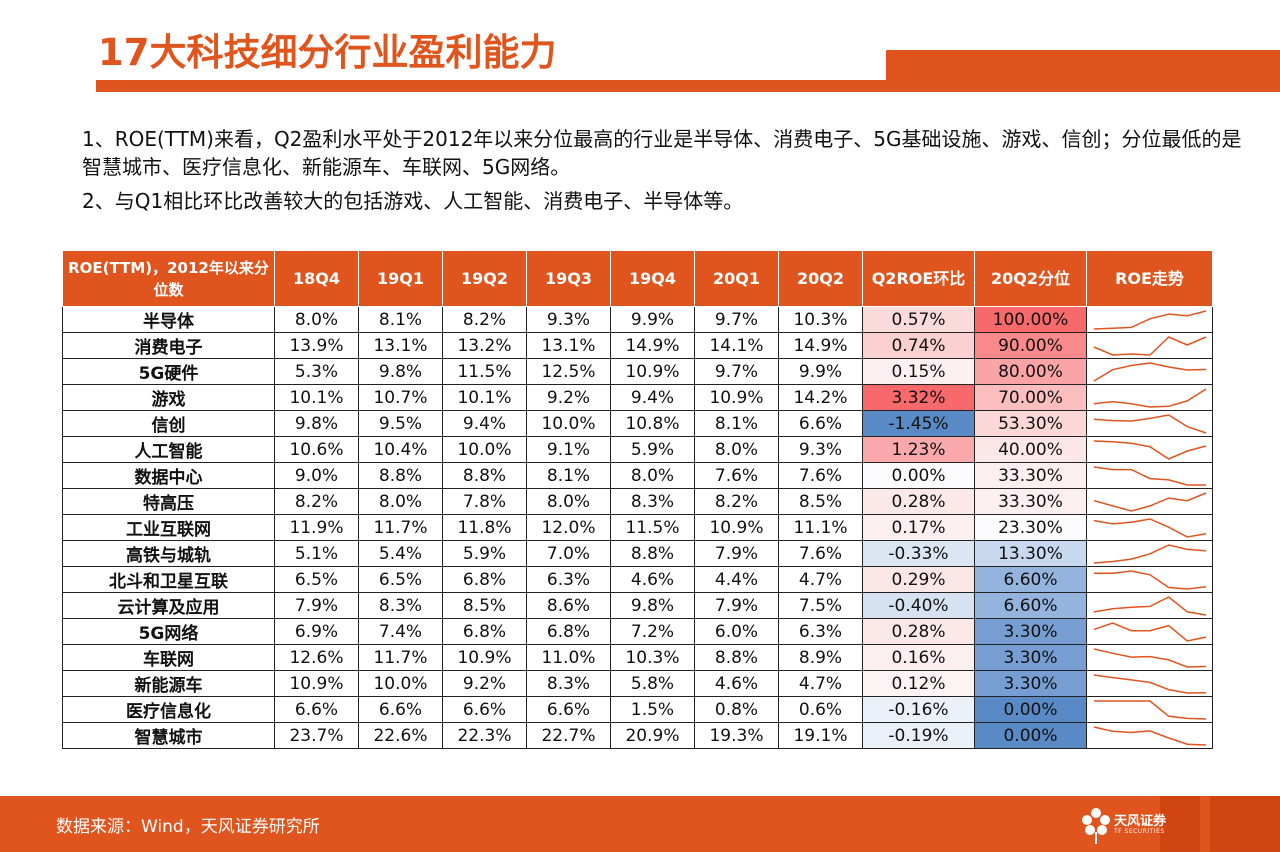  What do you see at coordinates (1149, 278) in the screenshot?
I see `column-header: ROE走势` at bounding box center [1149, 278].